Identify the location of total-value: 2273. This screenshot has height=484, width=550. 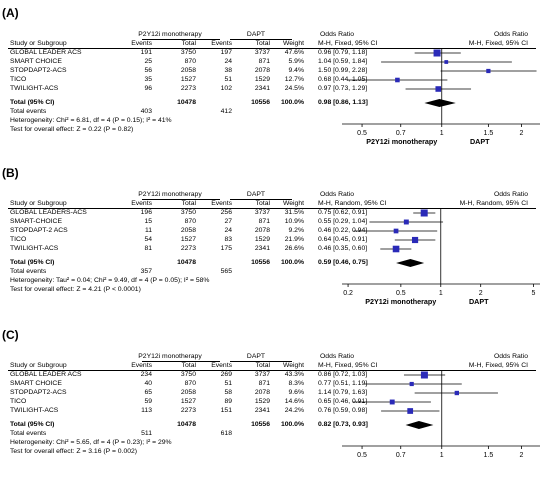
(188, 248).